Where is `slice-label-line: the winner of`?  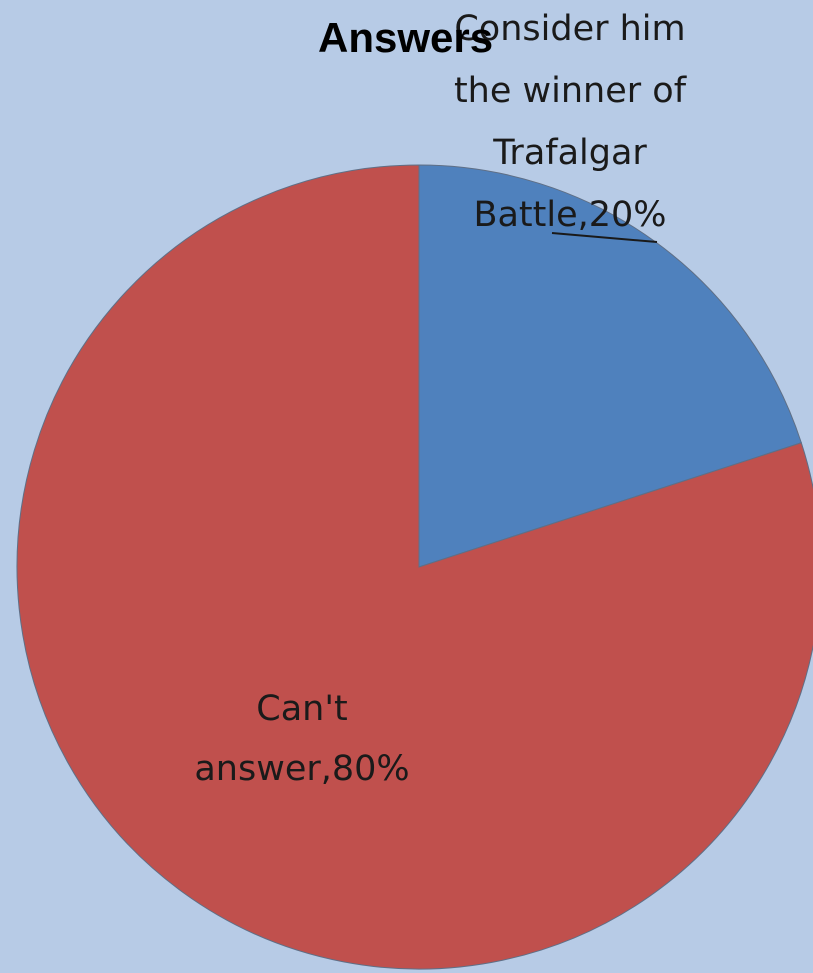 slice-label-line: the winner of is located at coordinates (570, 91).